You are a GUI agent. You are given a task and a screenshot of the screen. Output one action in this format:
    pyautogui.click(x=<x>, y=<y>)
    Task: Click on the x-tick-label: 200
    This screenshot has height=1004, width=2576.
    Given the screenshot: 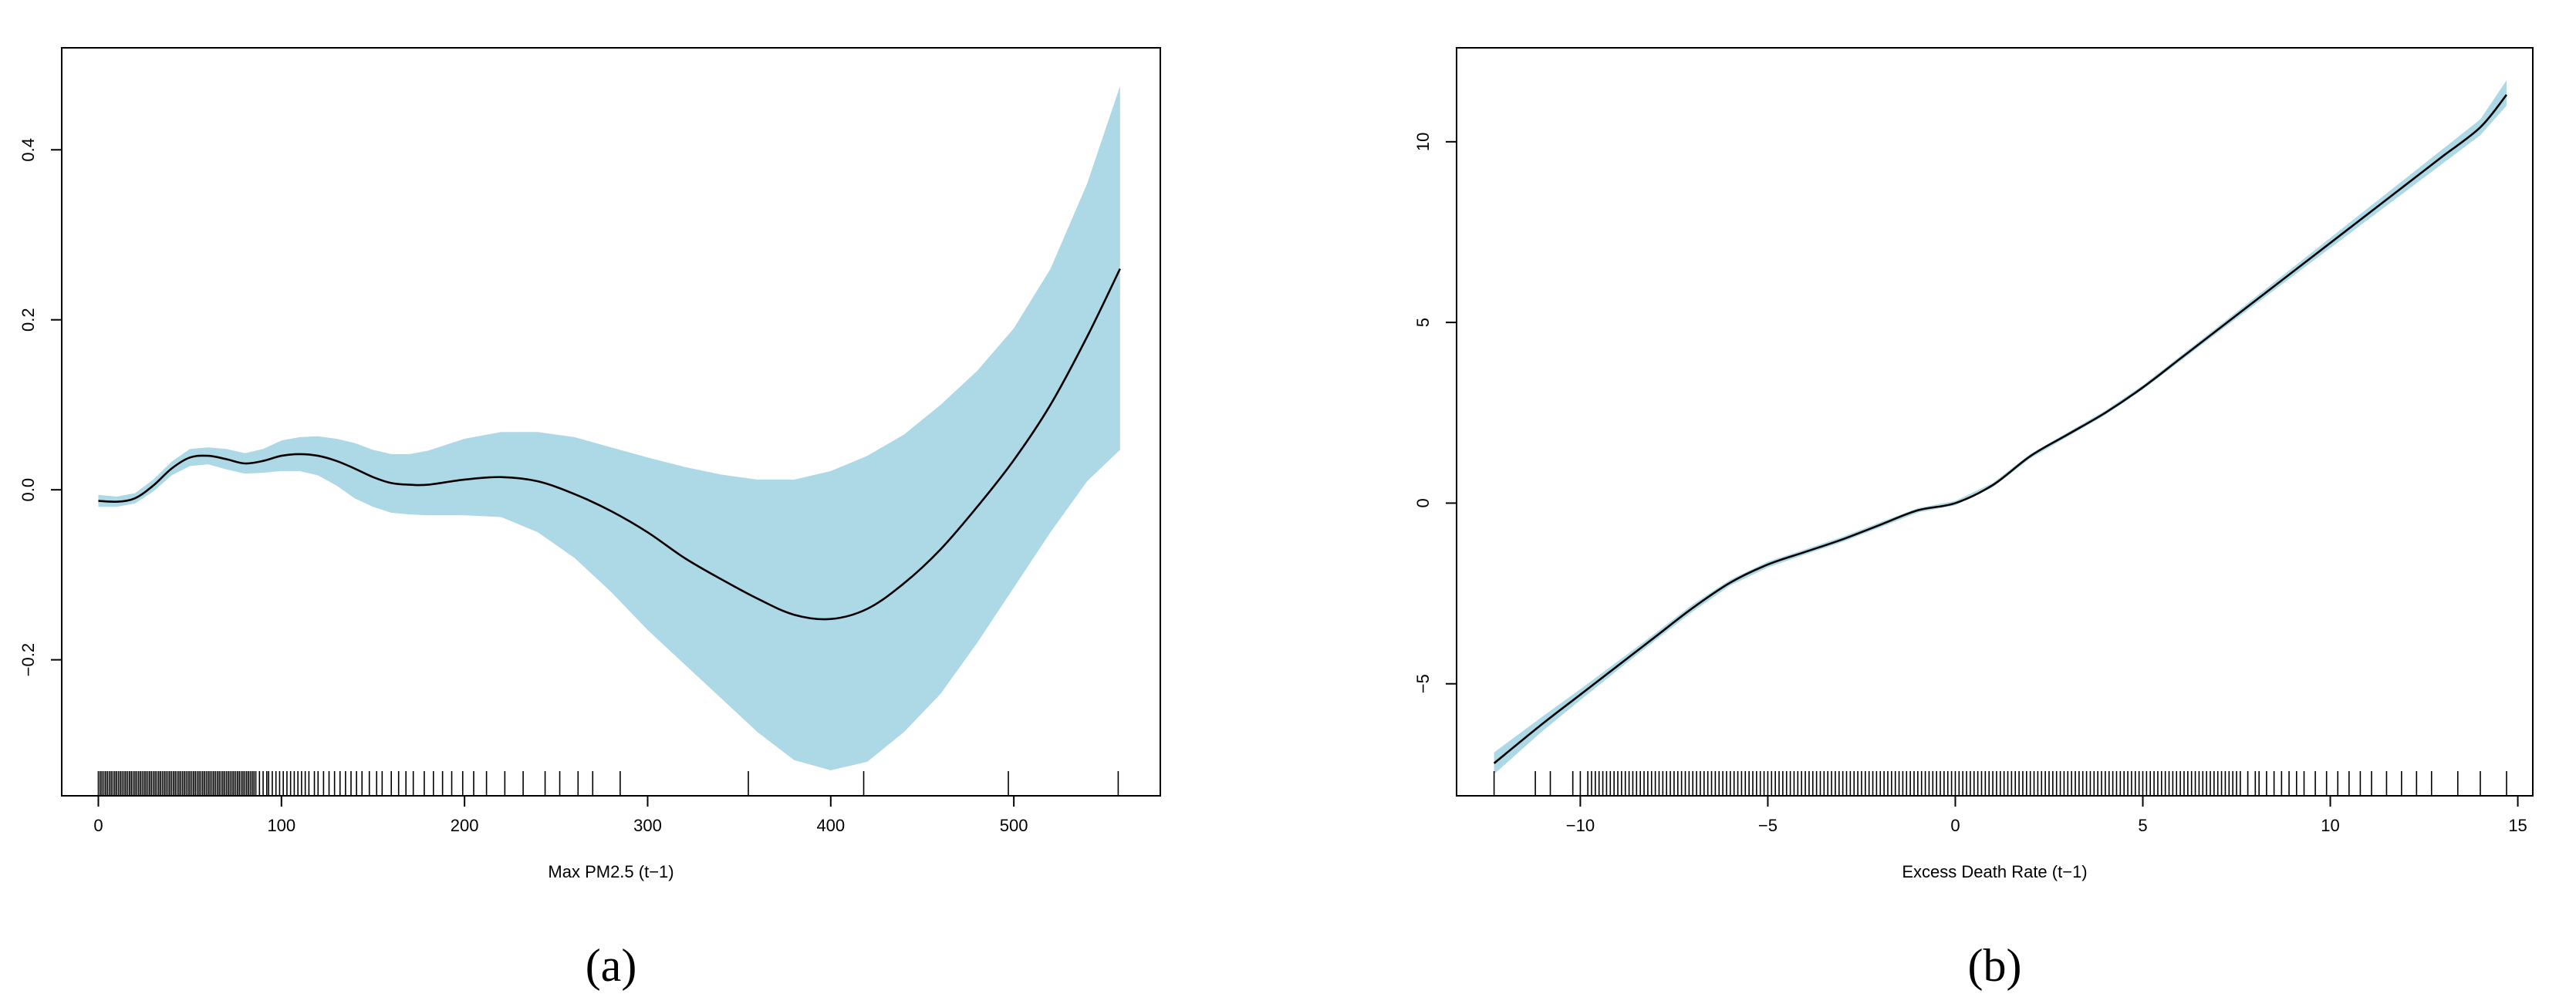 What is the action you would take?
    pyautogui.click(x=465, y=825)
    